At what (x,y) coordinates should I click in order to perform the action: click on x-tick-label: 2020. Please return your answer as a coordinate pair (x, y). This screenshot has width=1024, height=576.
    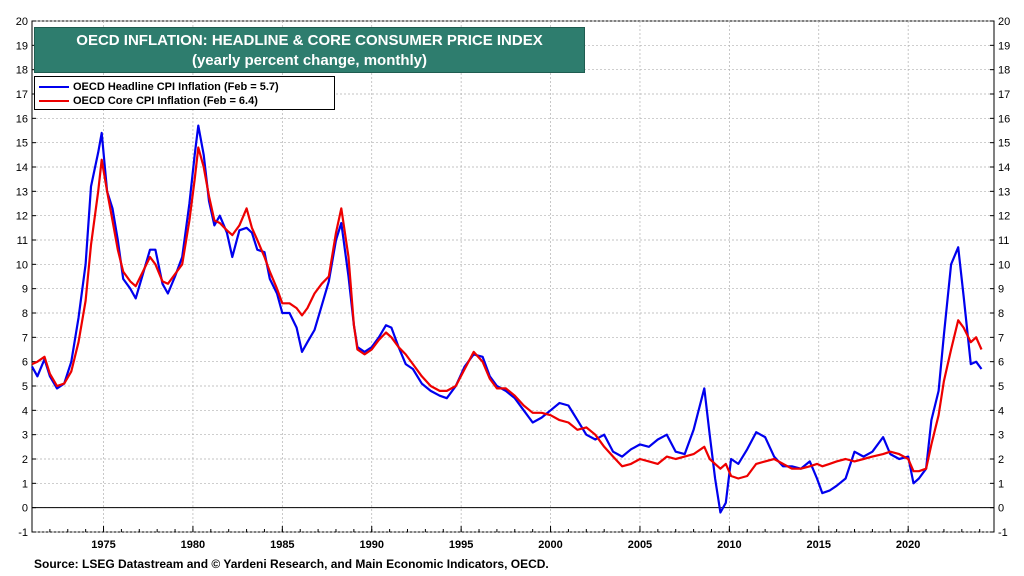
    Looking at the image, I should click on (908, 545).